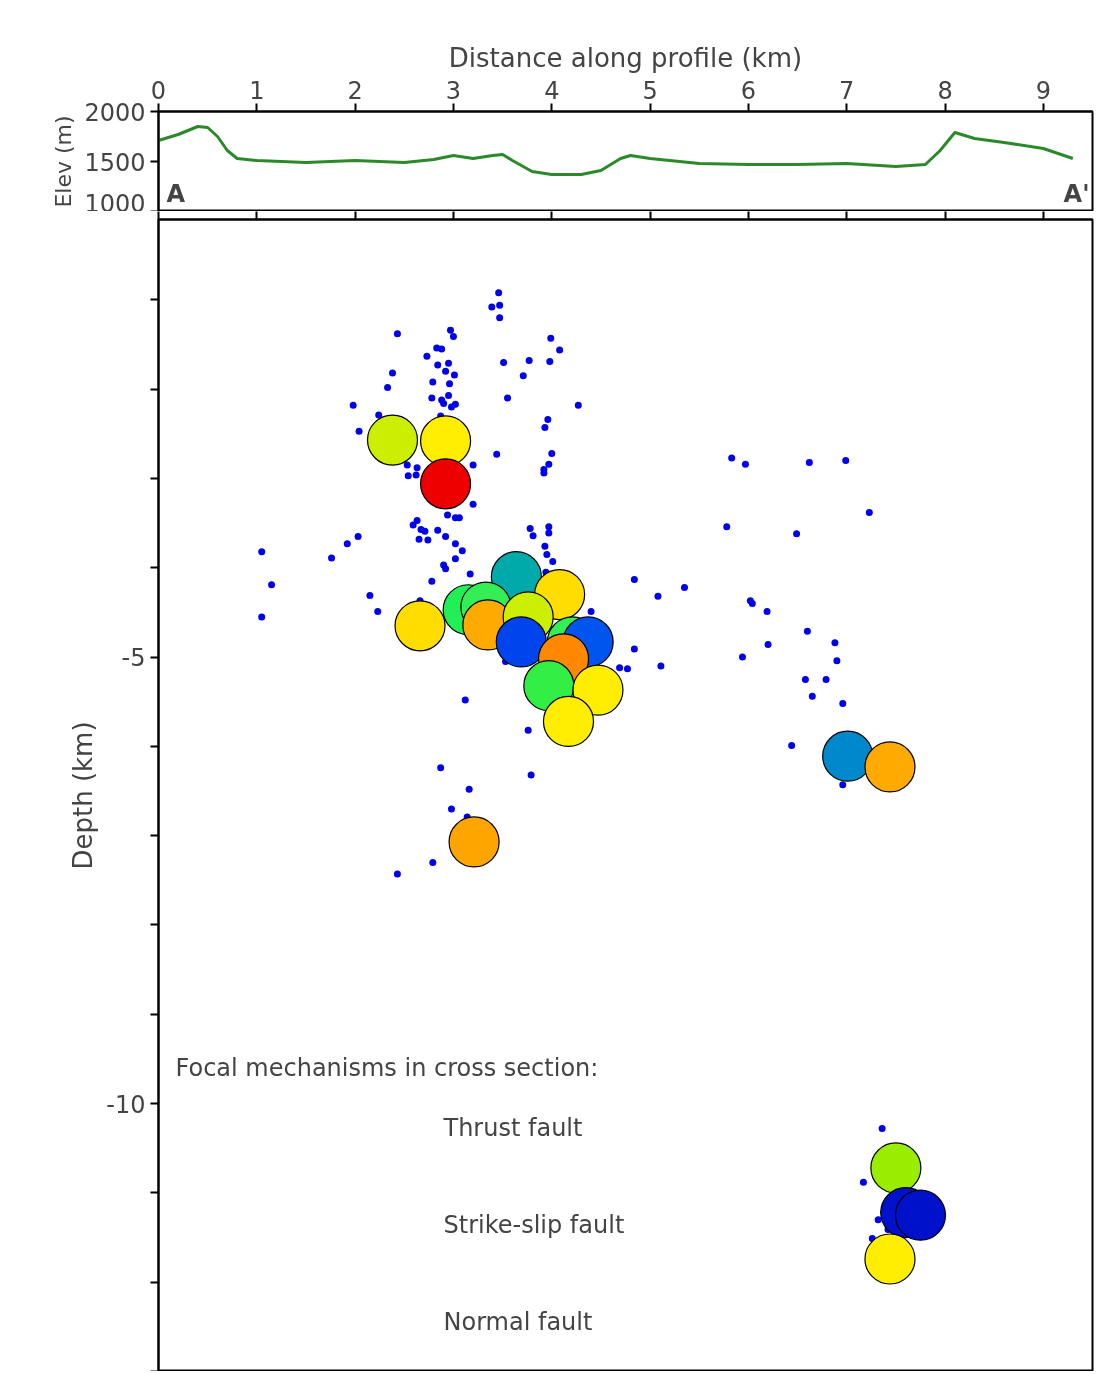 This screenshot has width=1097, height=1374. I want to click on y-tick-label: -5, so click(133, 658).